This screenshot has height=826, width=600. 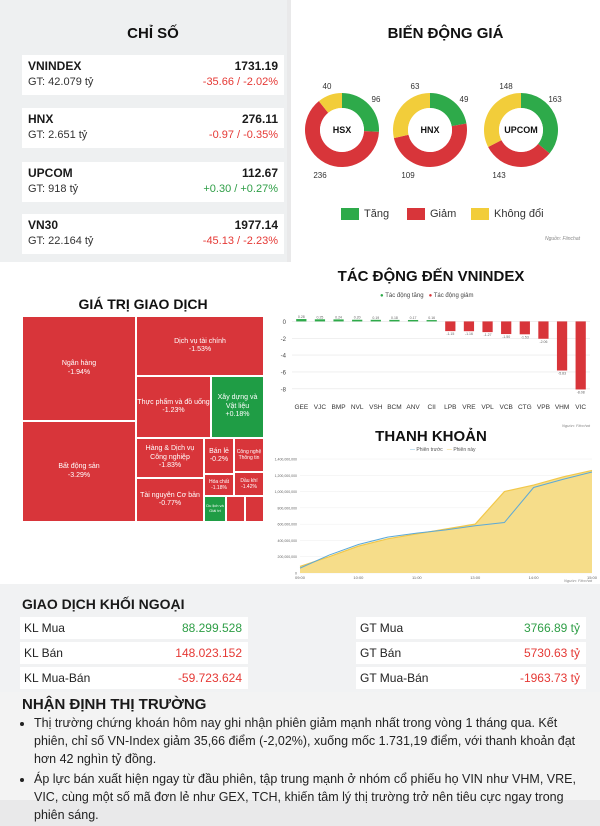 I want to click on tm-pct: -0.2%, so click(x=219, y=459).